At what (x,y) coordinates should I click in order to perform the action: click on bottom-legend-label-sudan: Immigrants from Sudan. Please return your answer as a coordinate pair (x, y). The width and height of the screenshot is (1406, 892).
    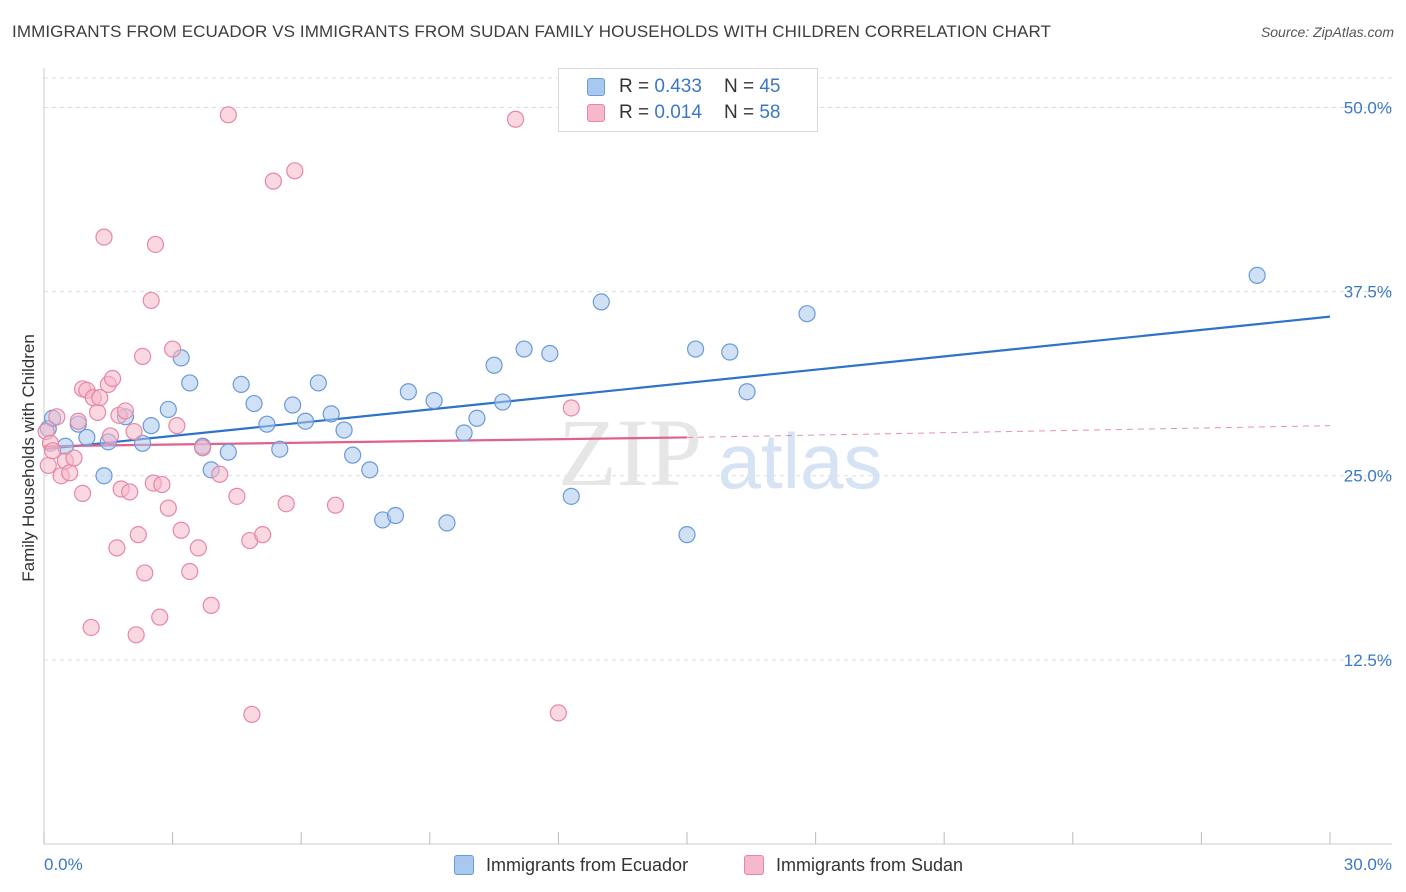
    Looking at the image, I should click on (870, 864).